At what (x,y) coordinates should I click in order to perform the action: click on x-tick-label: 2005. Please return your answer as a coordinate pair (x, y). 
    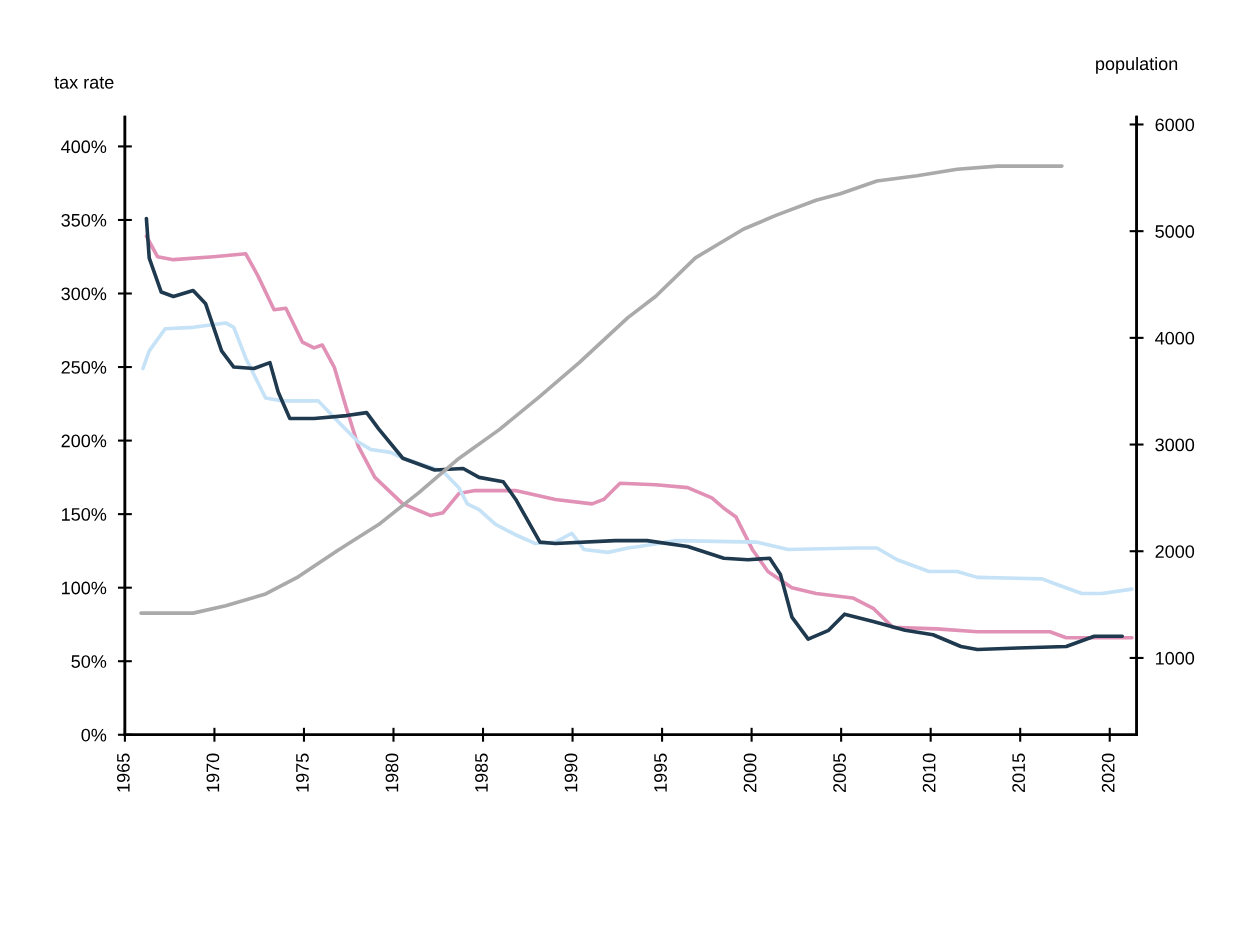
    Looking at the image, I should click on (839, 773).